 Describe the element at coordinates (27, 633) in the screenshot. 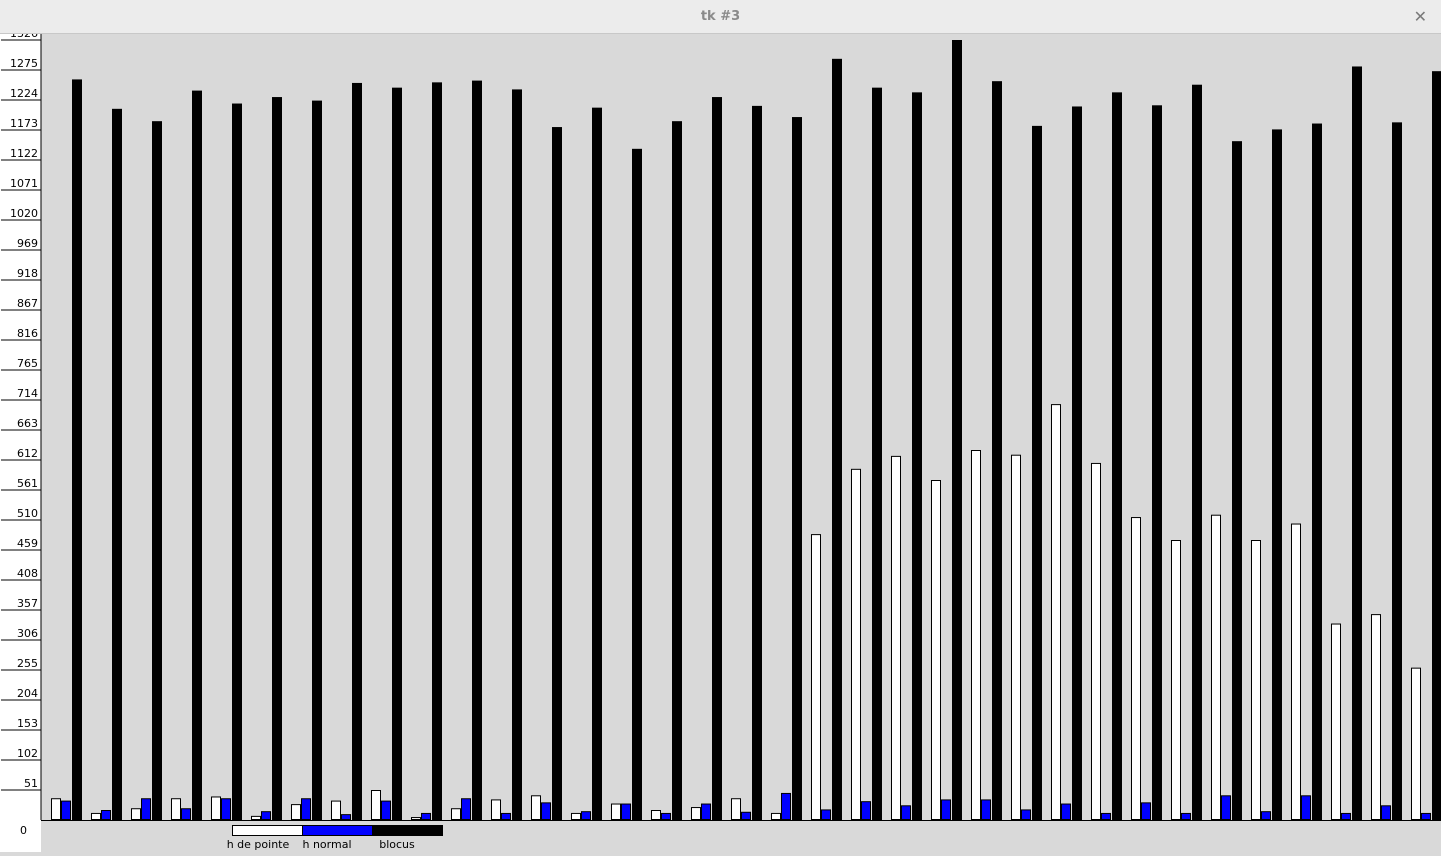

I see `y-tick-label: 306` at that location.